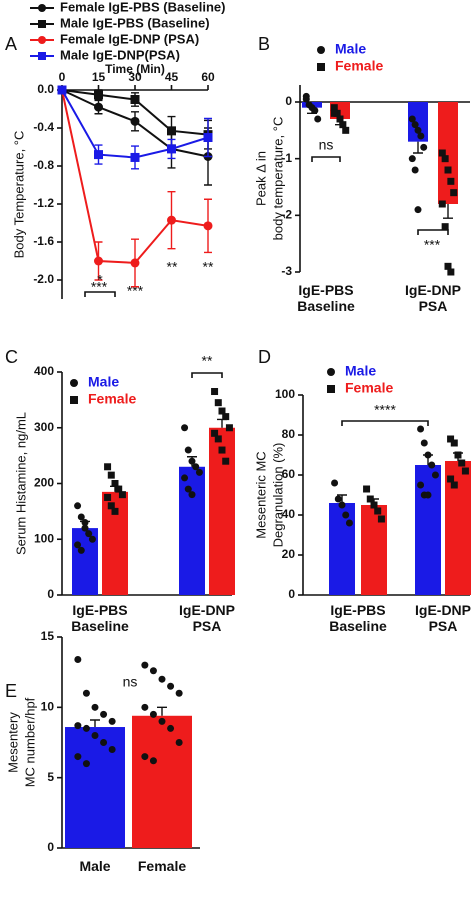  What do you see at coordinates (385, 410) in the screenshot?
I see `significance: ****` at bounding box center [385, 410].